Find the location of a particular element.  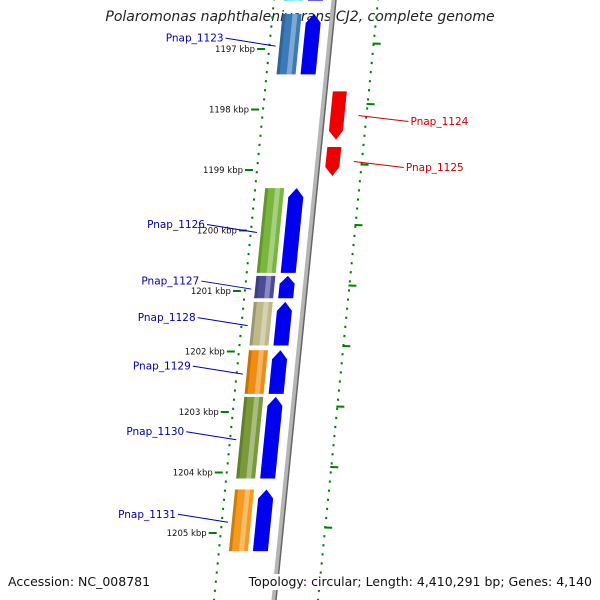

ruler-label: 1205 kbp is located at coordinates (187, 534).